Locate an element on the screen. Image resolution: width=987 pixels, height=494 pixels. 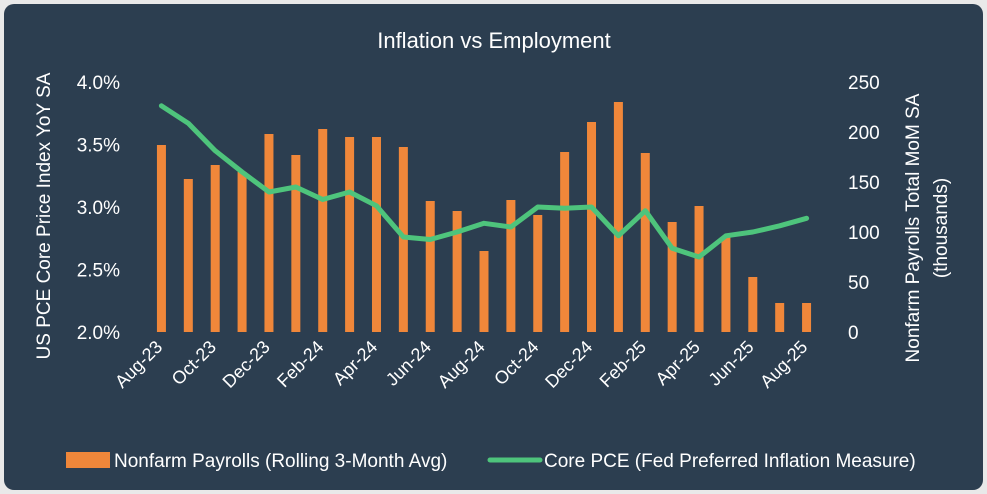
x-tick-label: Feb-25 is located at coordinates (623, 364).